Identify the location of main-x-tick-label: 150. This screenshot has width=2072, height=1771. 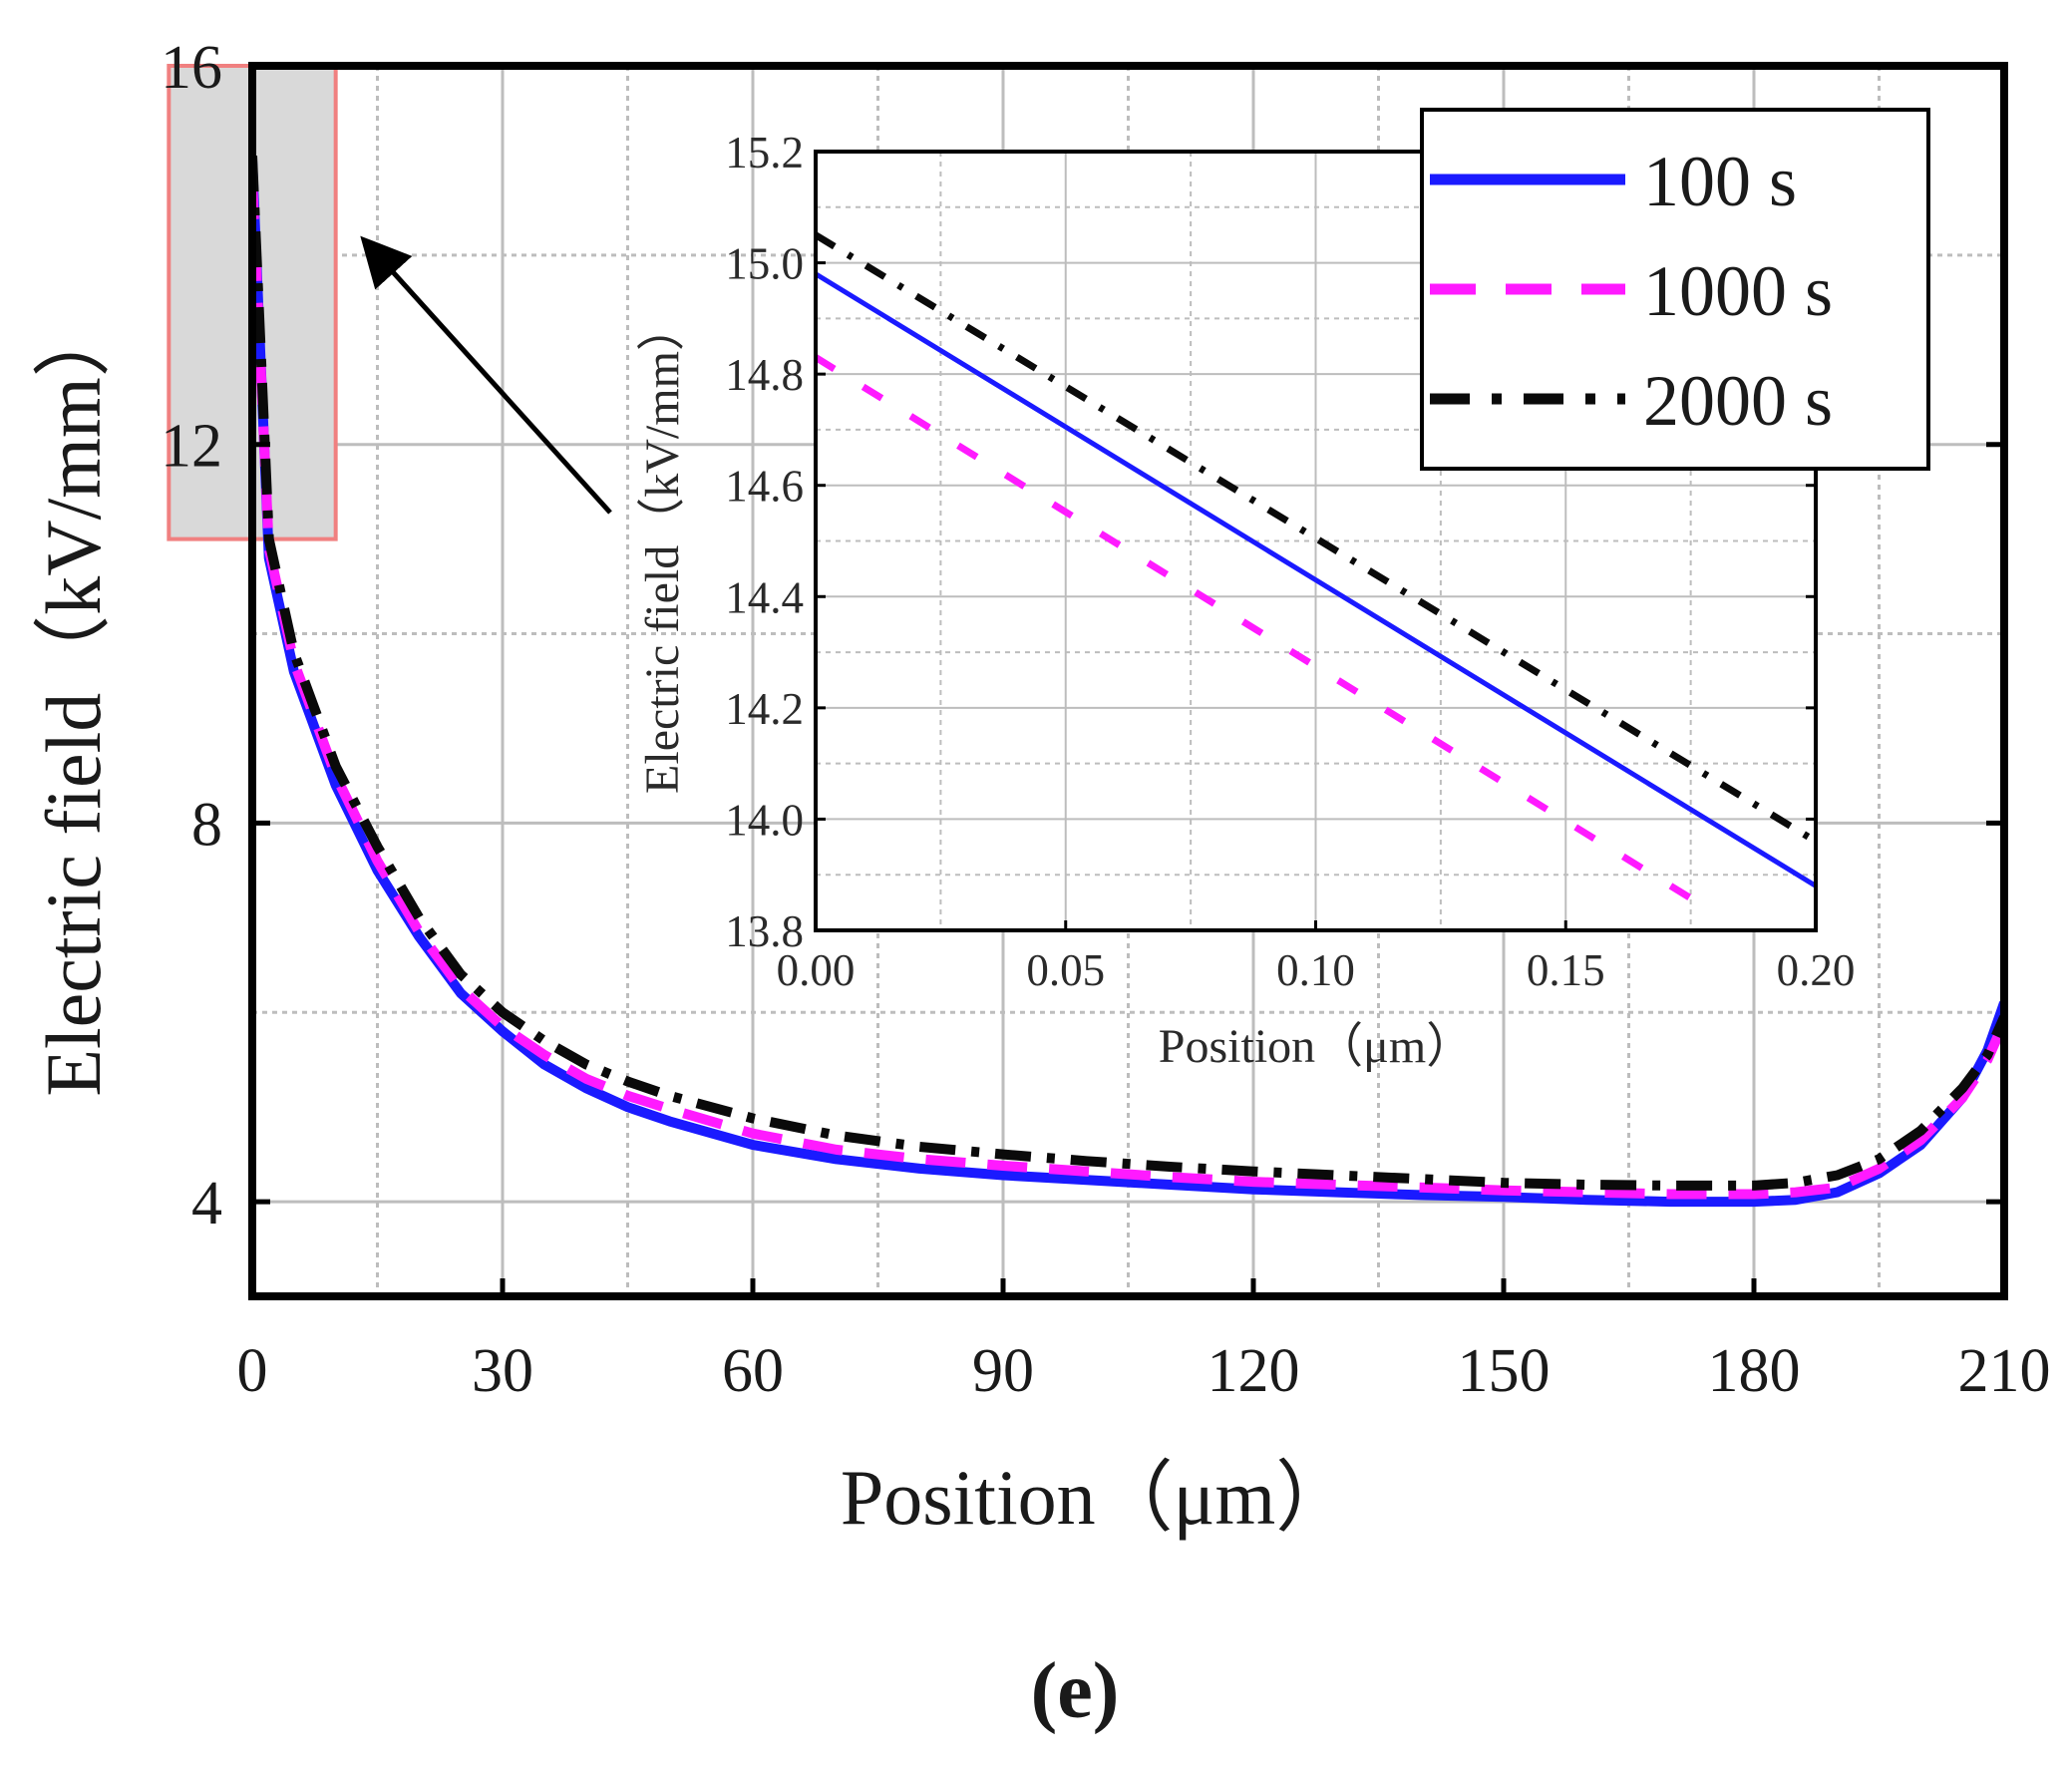
(1504, 1371).